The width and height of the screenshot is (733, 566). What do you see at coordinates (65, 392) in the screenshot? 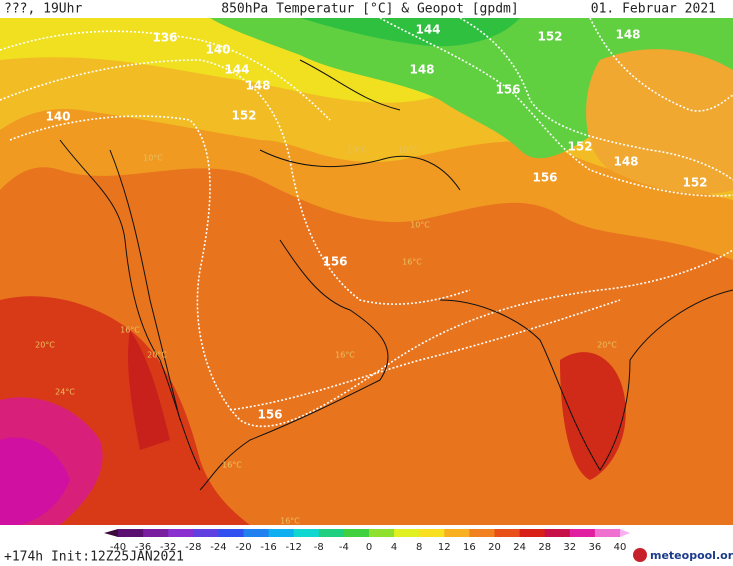
I see `temperature-label: 24°C` at bounding box center [65, 392].